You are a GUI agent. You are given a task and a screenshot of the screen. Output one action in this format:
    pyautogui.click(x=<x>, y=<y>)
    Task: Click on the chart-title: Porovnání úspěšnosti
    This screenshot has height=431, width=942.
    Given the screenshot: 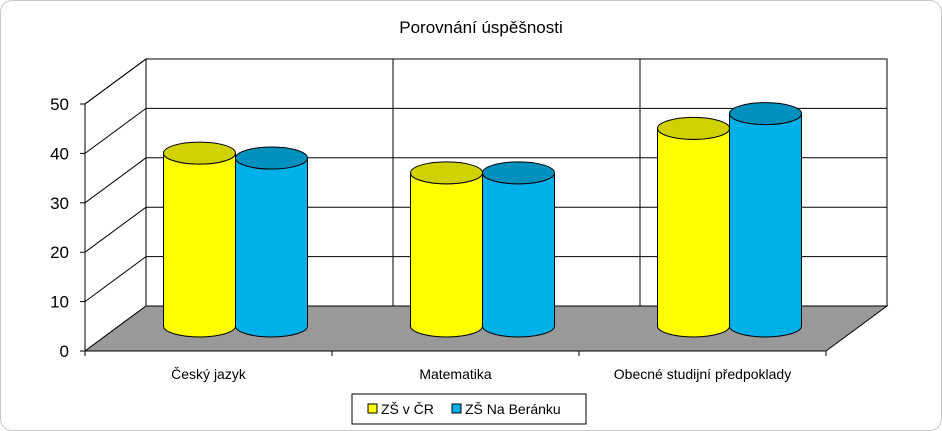 What is the action you would take?
    pyautogui.click(x=481, y=27)
    